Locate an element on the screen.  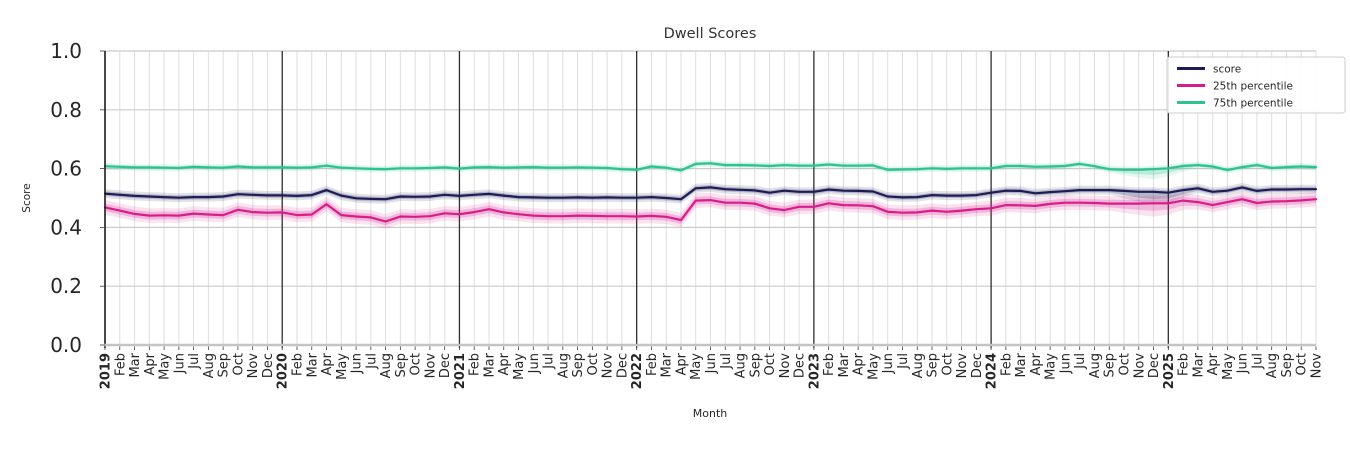
series-line-score is located at coordinates (710, 193).